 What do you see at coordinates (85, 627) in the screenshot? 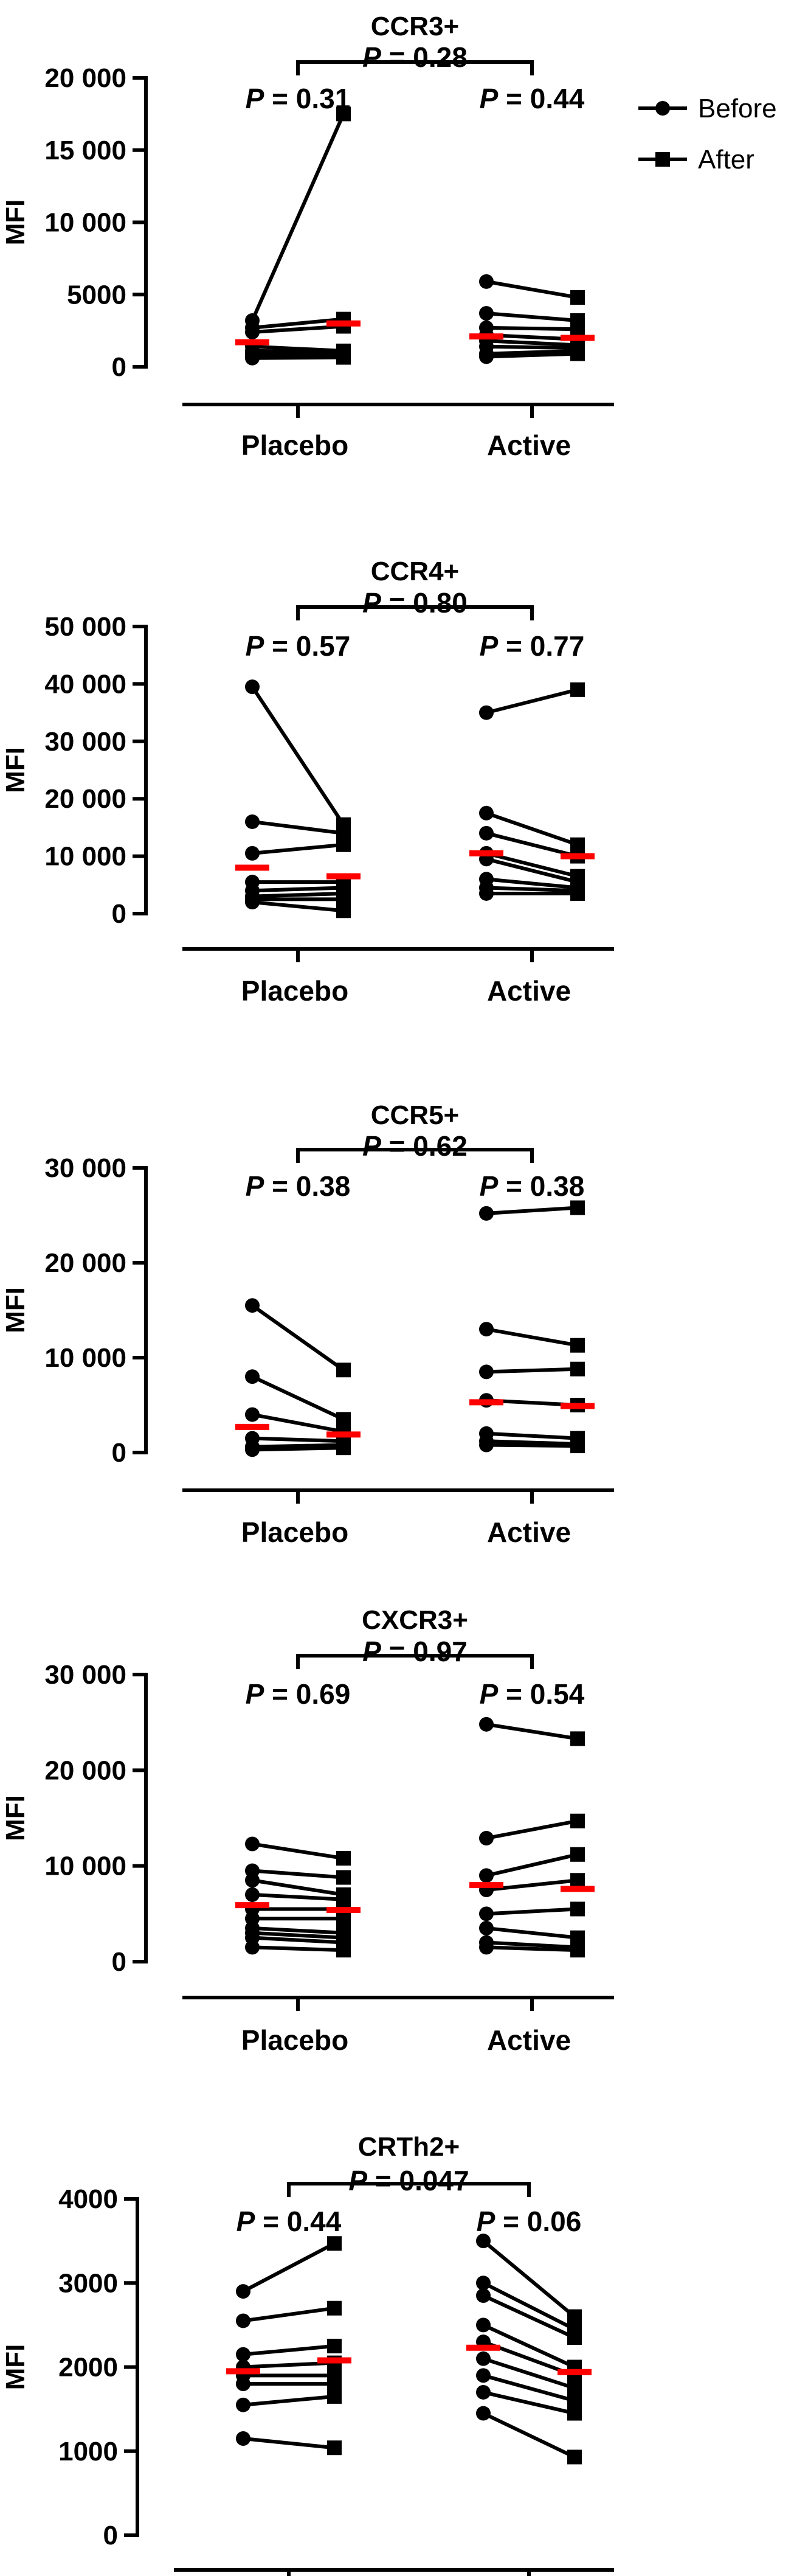
I see `y-tick-label: 50 000` at bounding box center [85, 627].